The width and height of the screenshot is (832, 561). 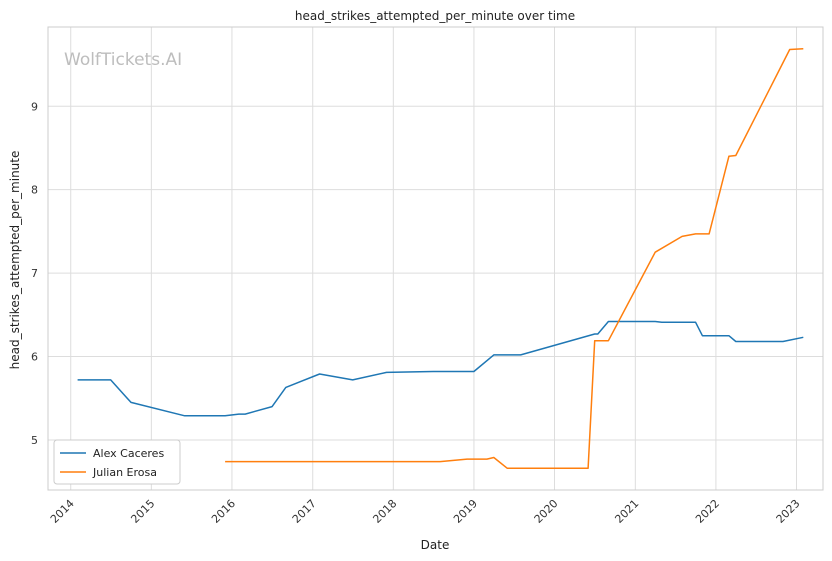 What do you see at coordinates (34, 357) in the screenshot?
I see `y-tick-label: 6` at bounding box center [34, 357].